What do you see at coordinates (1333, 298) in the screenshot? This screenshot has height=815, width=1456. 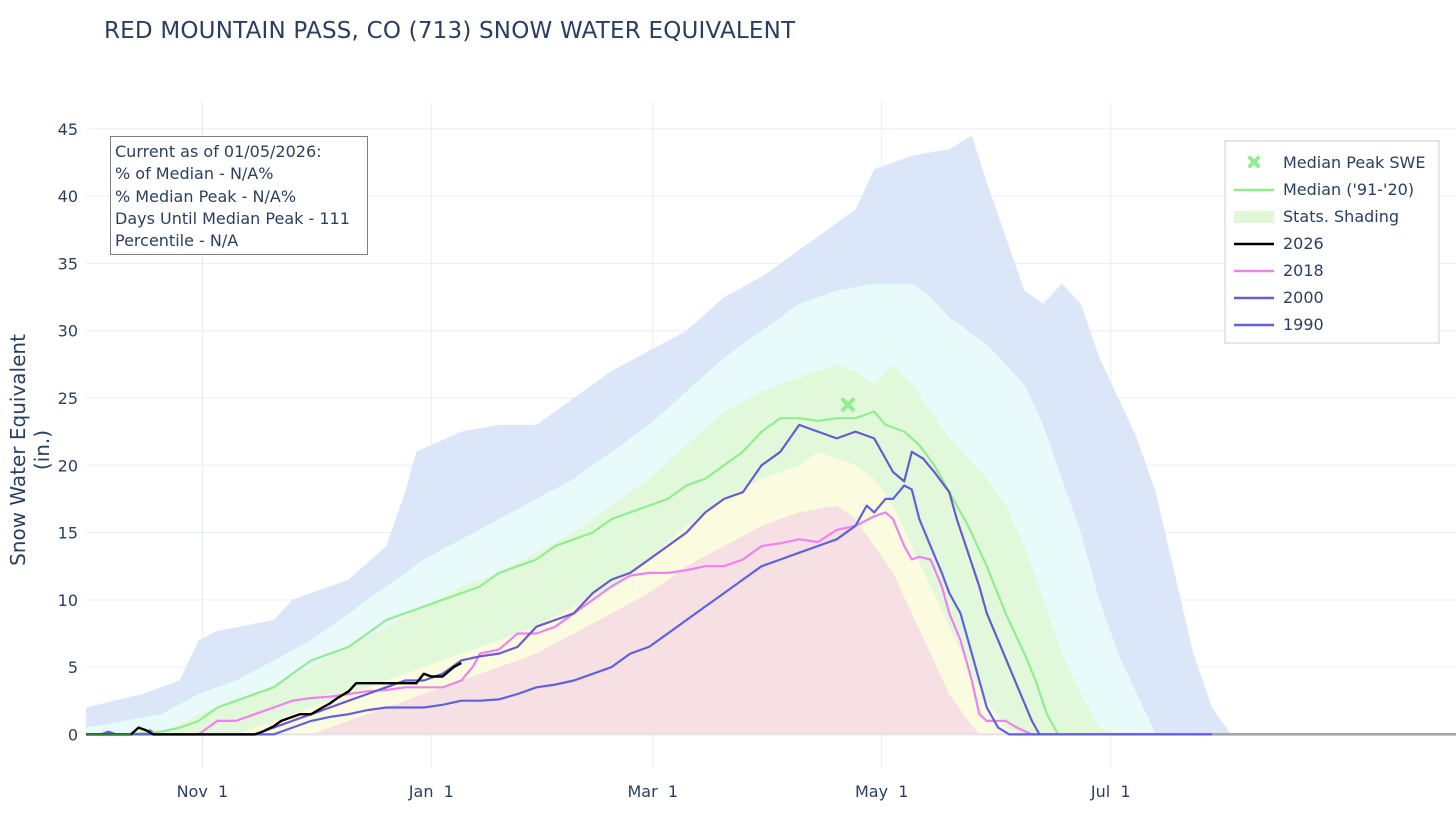 I see `legend-item-2000: 2000` at bounding box center [1333, 298].